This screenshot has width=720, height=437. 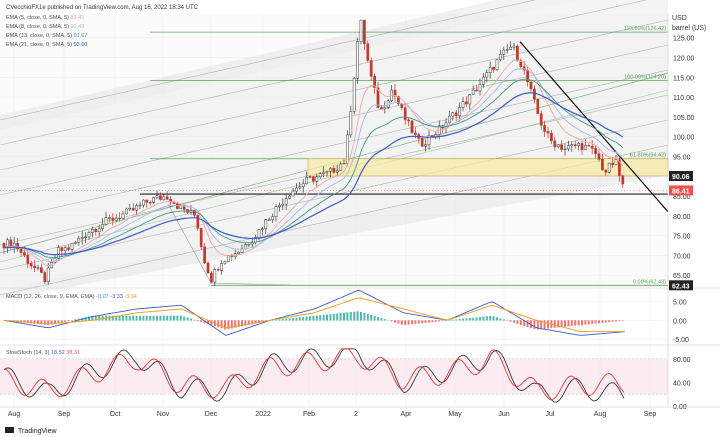 I want to click on macd-value: -3.33, so click(x=117, y=297).